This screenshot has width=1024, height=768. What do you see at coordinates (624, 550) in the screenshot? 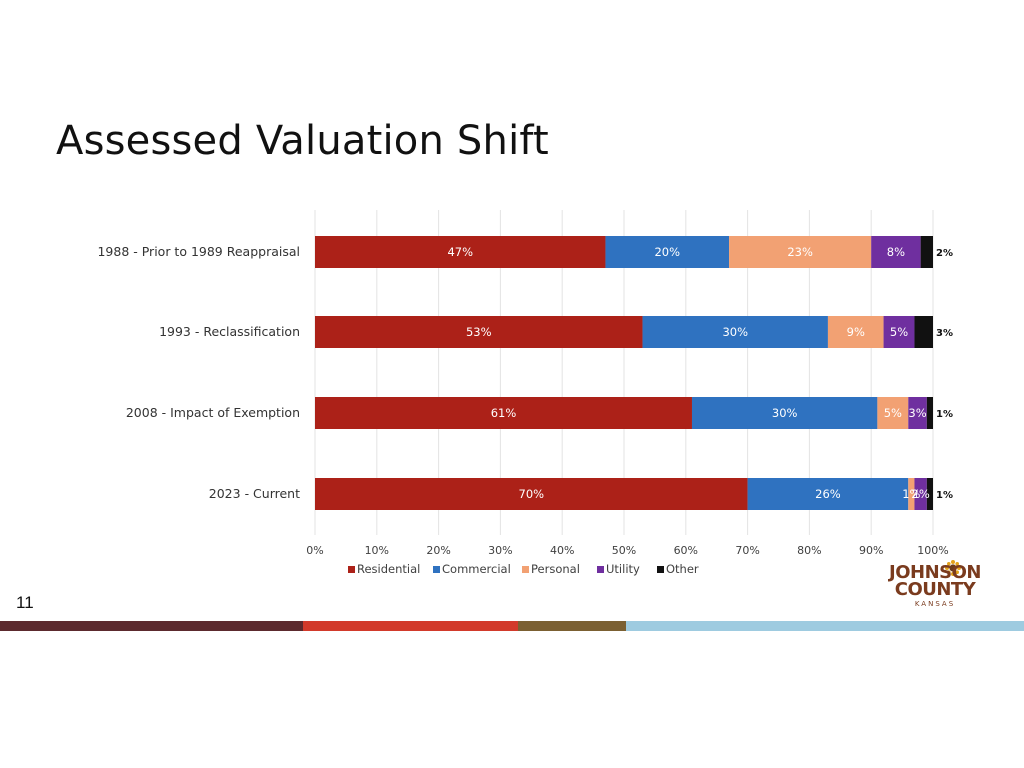
I see `x-tick-label: 50%` at bounding box center [624, 550].